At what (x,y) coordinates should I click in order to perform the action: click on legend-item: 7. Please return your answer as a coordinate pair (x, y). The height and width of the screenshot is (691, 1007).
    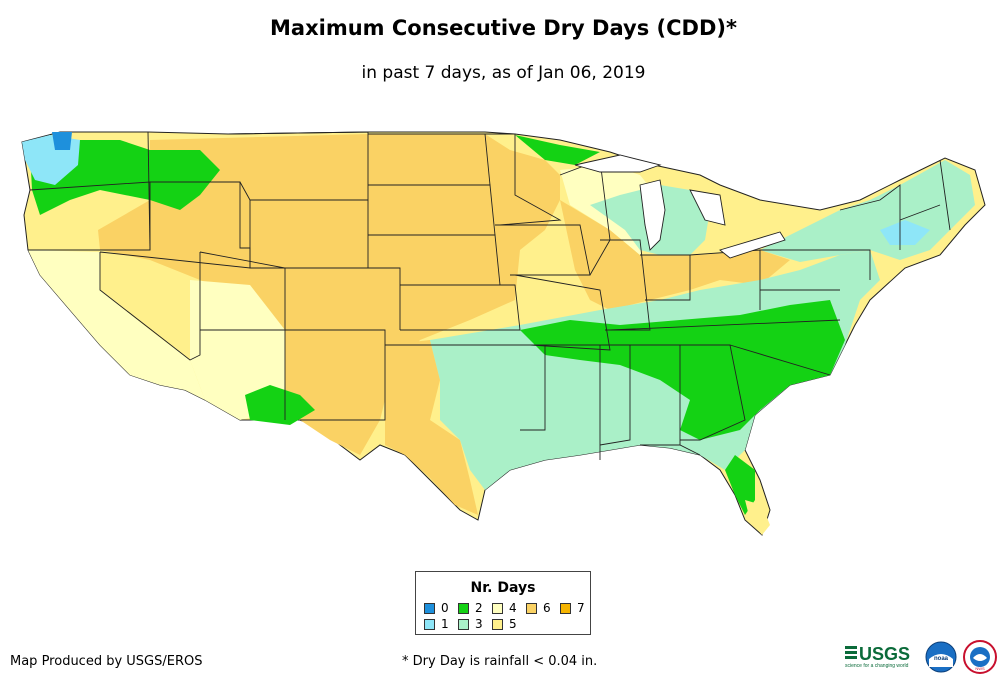
    Looking at the image, I should click on (572, 608).